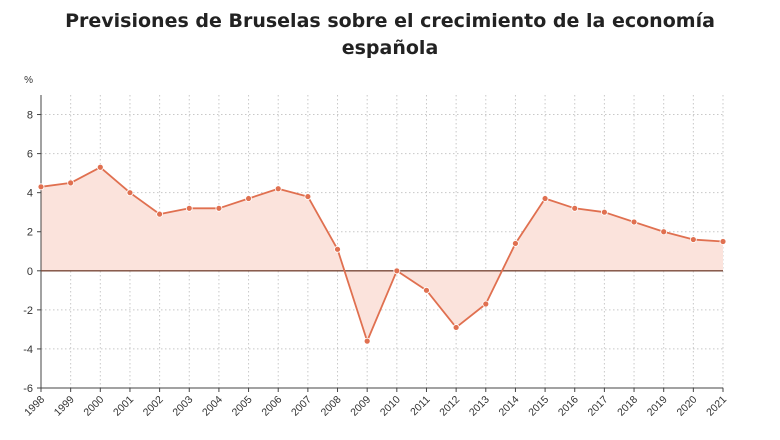 This screenshot has height=440, width=780. Describe the element at coordinates (686, 406) in the screenshot. I see `x-tick-label: 2020` at that location.